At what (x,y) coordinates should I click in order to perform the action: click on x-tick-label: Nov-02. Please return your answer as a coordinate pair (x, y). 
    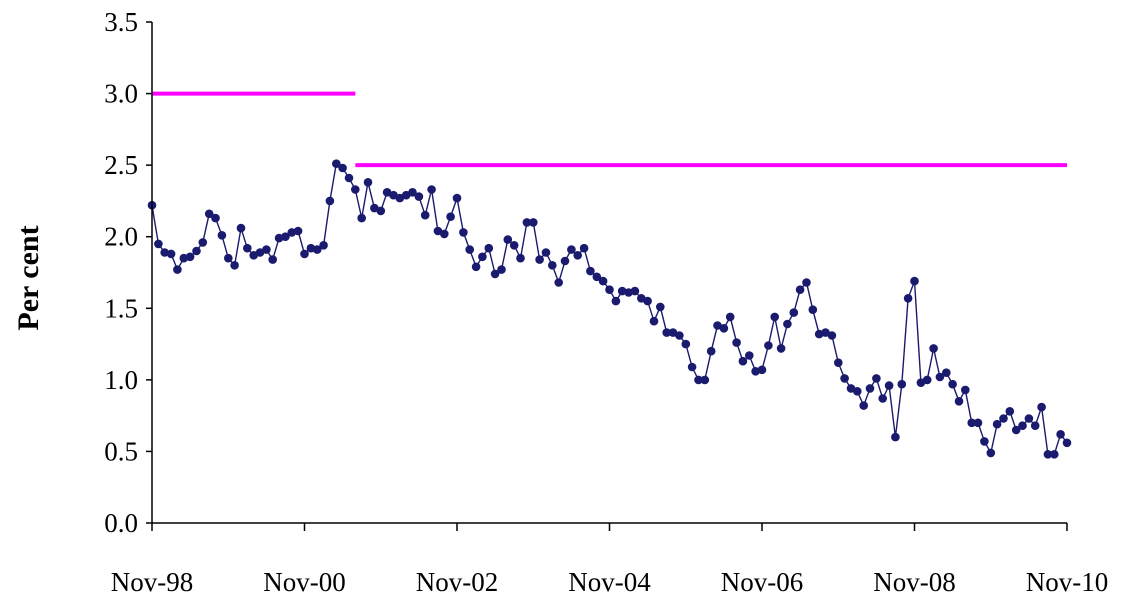
    Looking at the image, I should click on (457, 582).